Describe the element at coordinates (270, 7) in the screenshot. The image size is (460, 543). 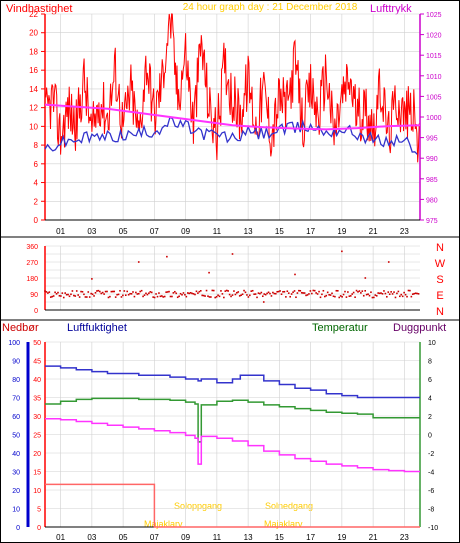
I see `chart-title: 24 hour graph day : 21 December 2018` at that location.